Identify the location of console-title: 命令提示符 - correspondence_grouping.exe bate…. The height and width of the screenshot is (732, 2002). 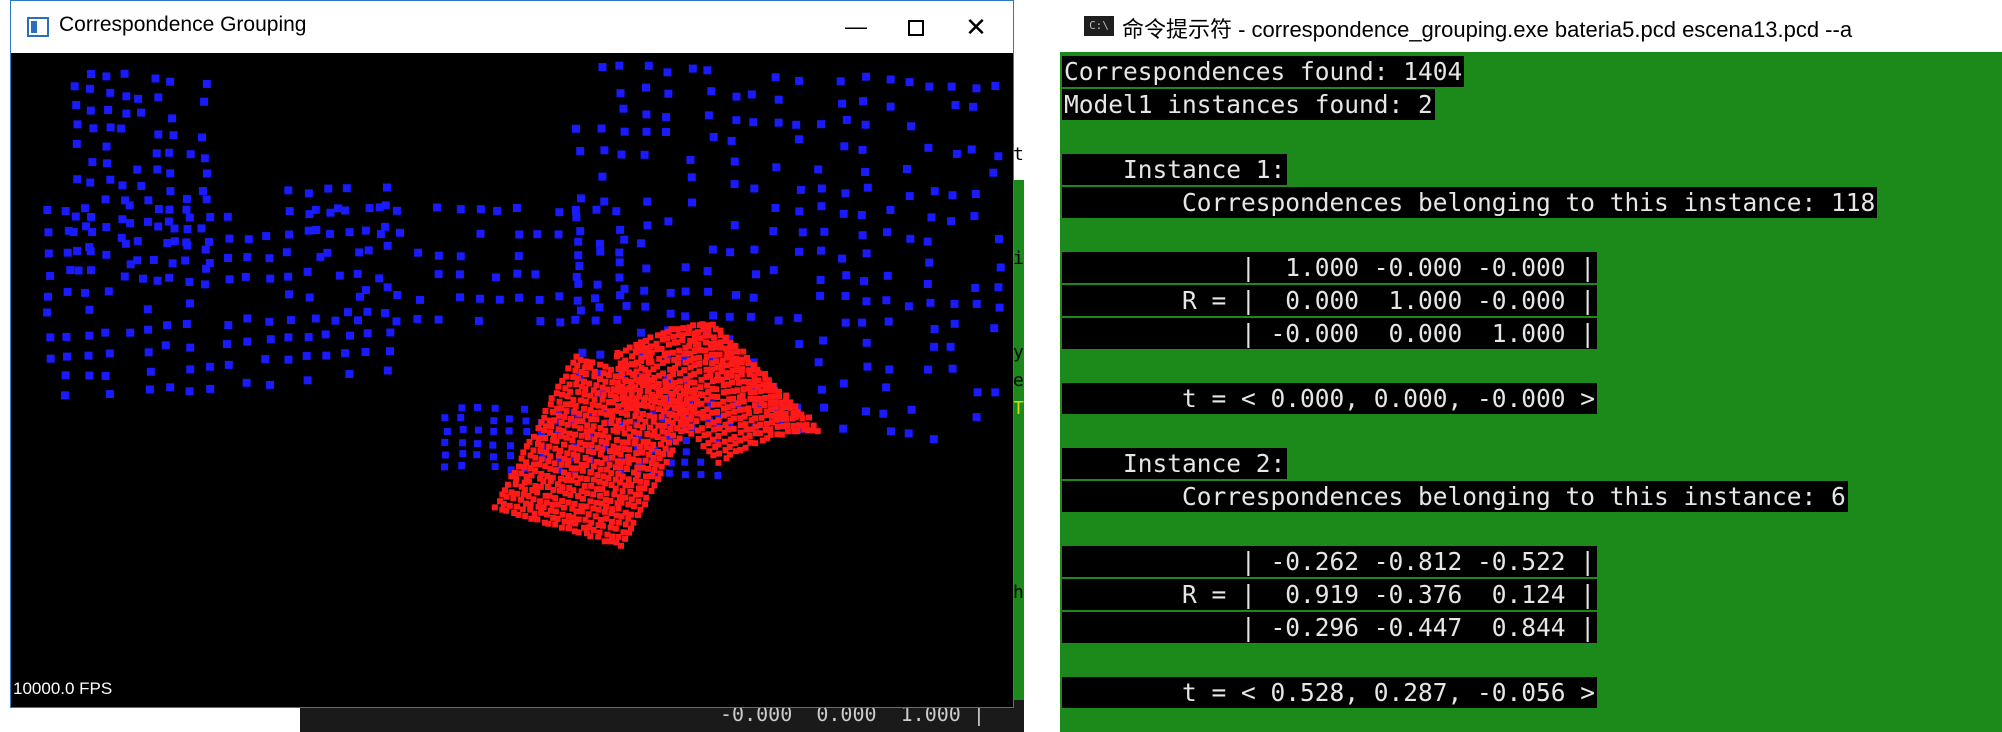
(1487, 29).